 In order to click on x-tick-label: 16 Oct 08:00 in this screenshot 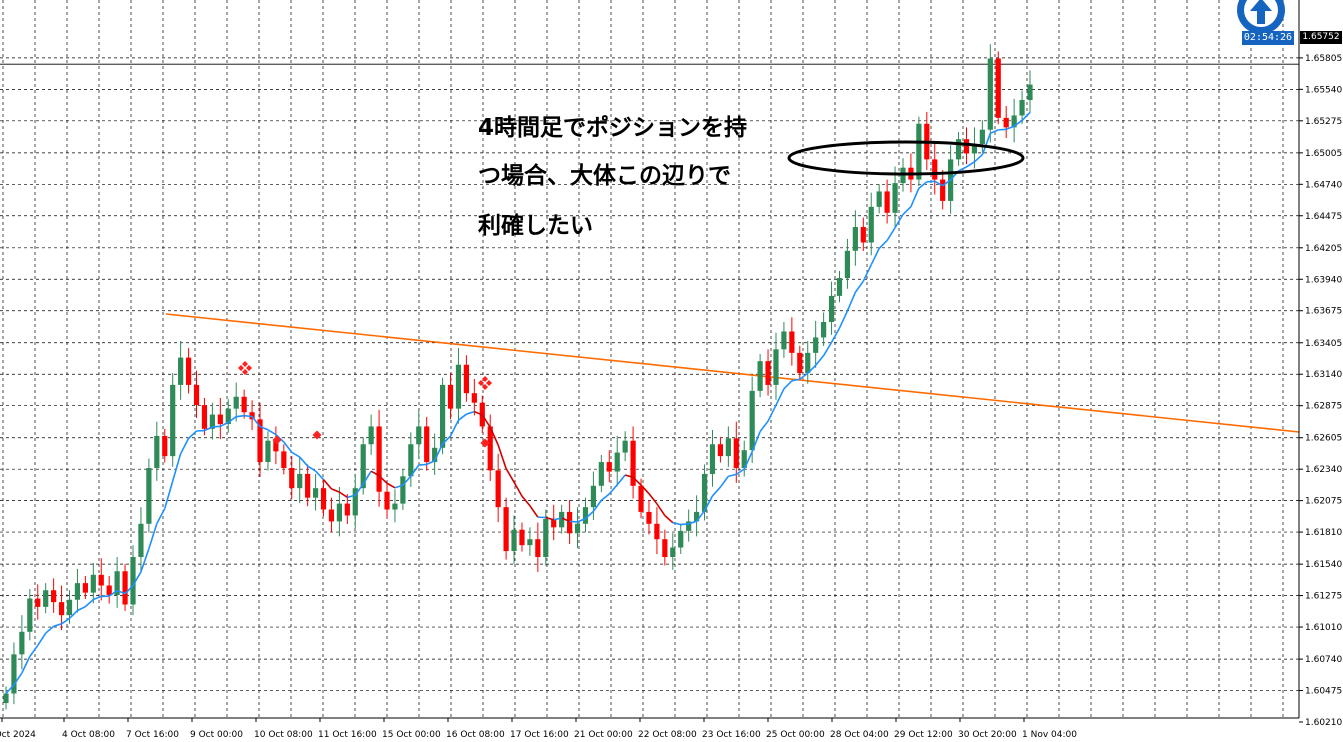, I will do `click(475, 735)`.